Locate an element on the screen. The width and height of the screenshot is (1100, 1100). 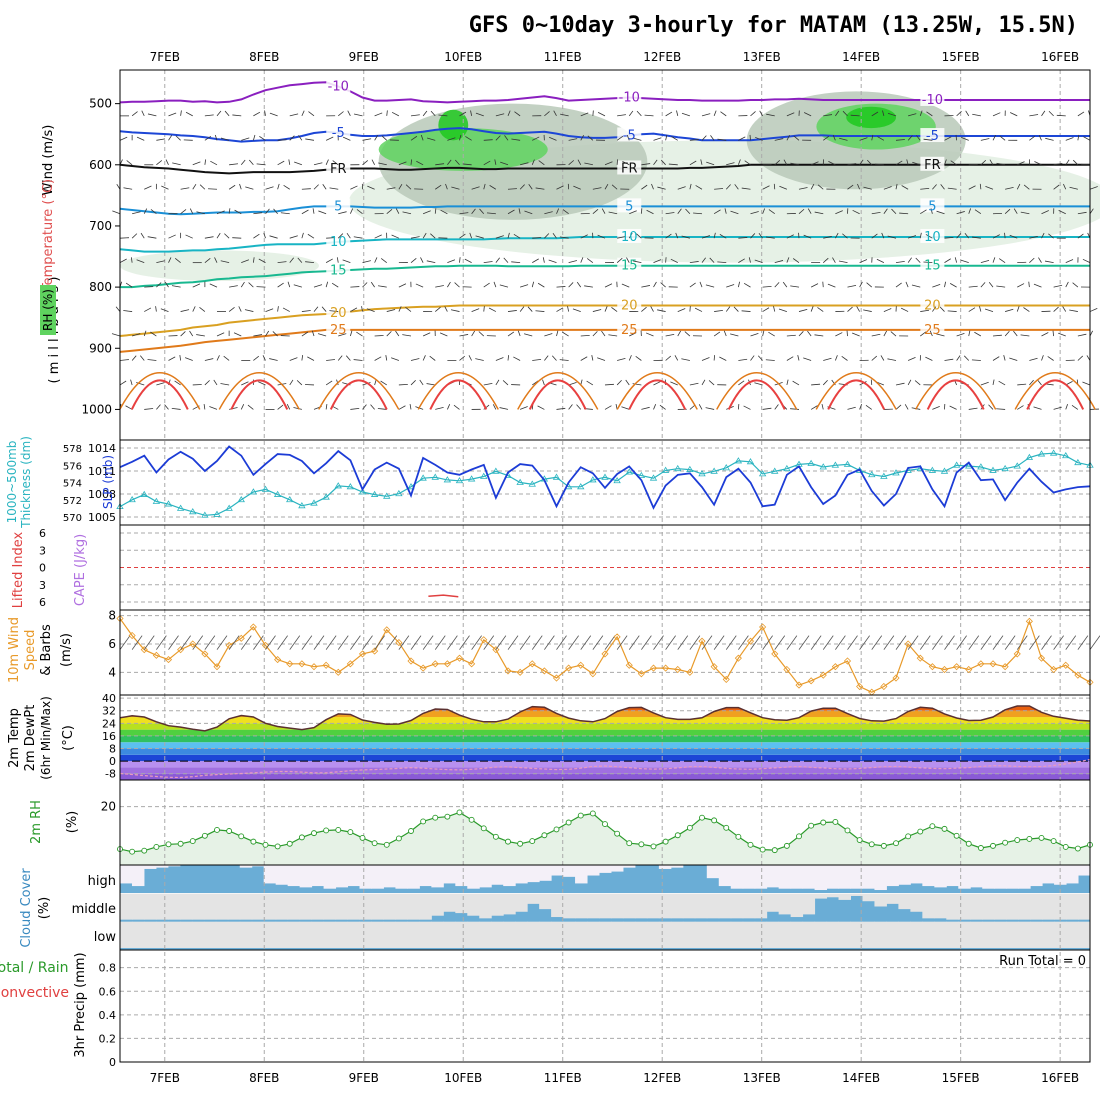
isotherm-label: 10 is located at coordinates (932, 237).